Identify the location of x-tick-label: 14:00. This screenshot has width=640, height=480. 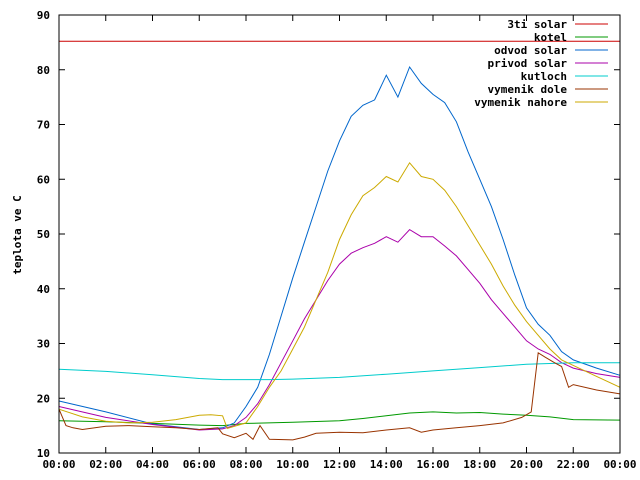
(386, 464).